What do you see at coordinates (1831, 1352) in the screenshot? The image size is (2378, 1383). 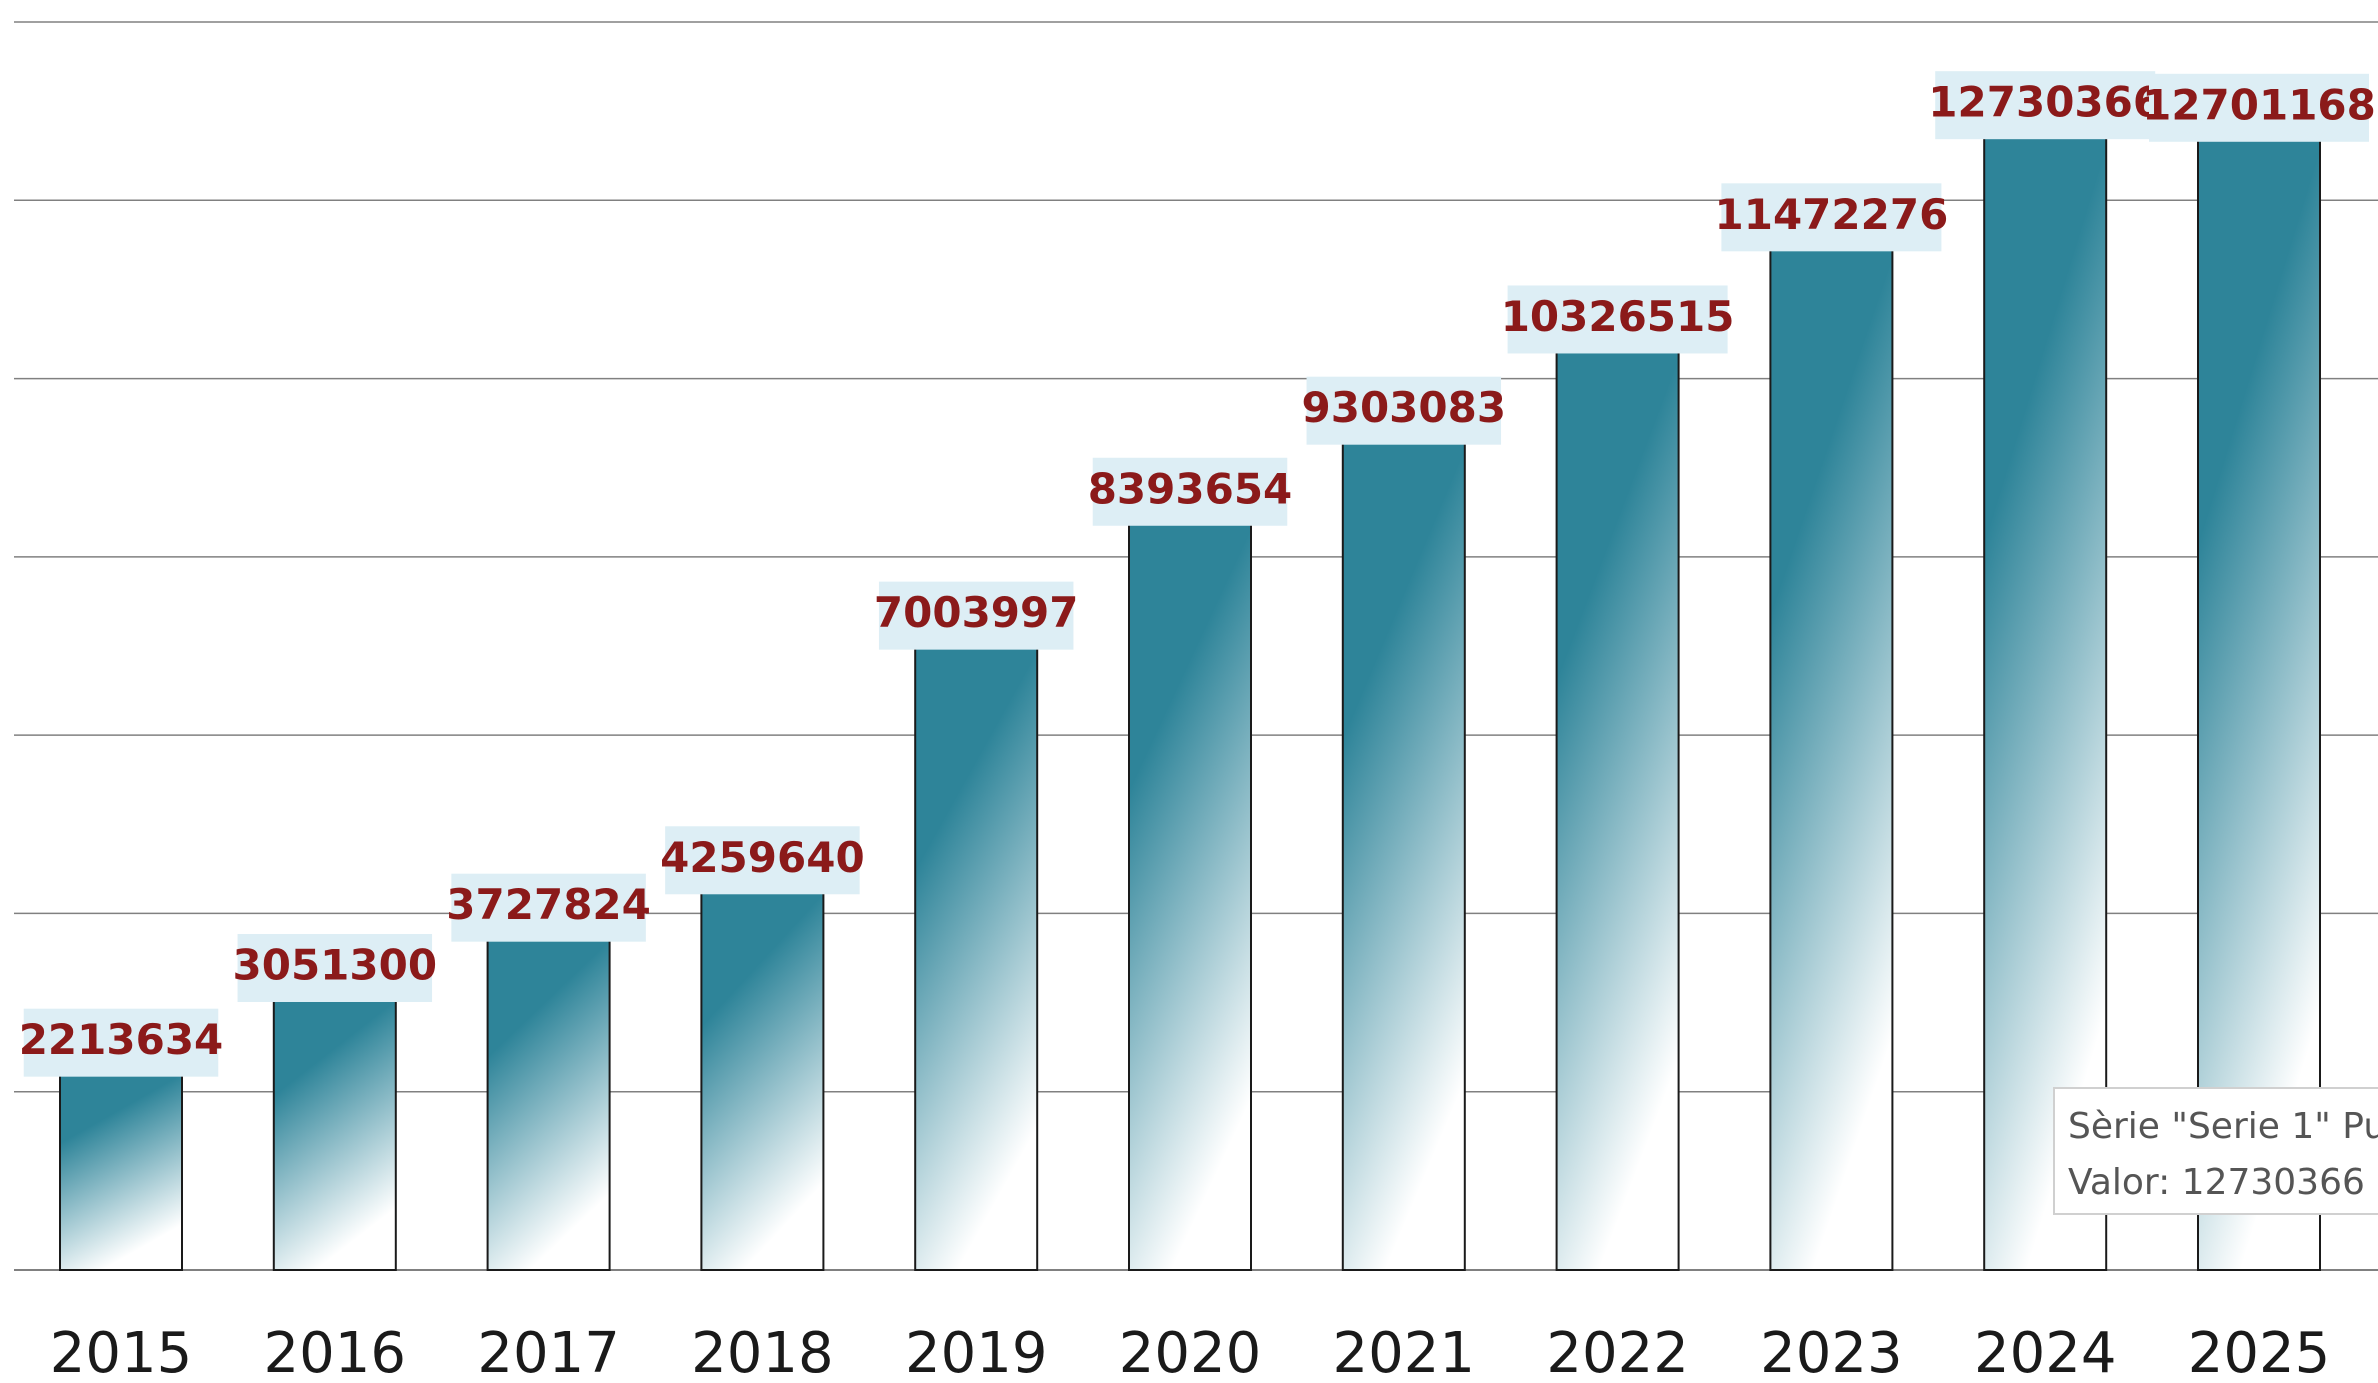 I see `x-tick-label-2023: 2023` at bounding box center [1831, 1352].